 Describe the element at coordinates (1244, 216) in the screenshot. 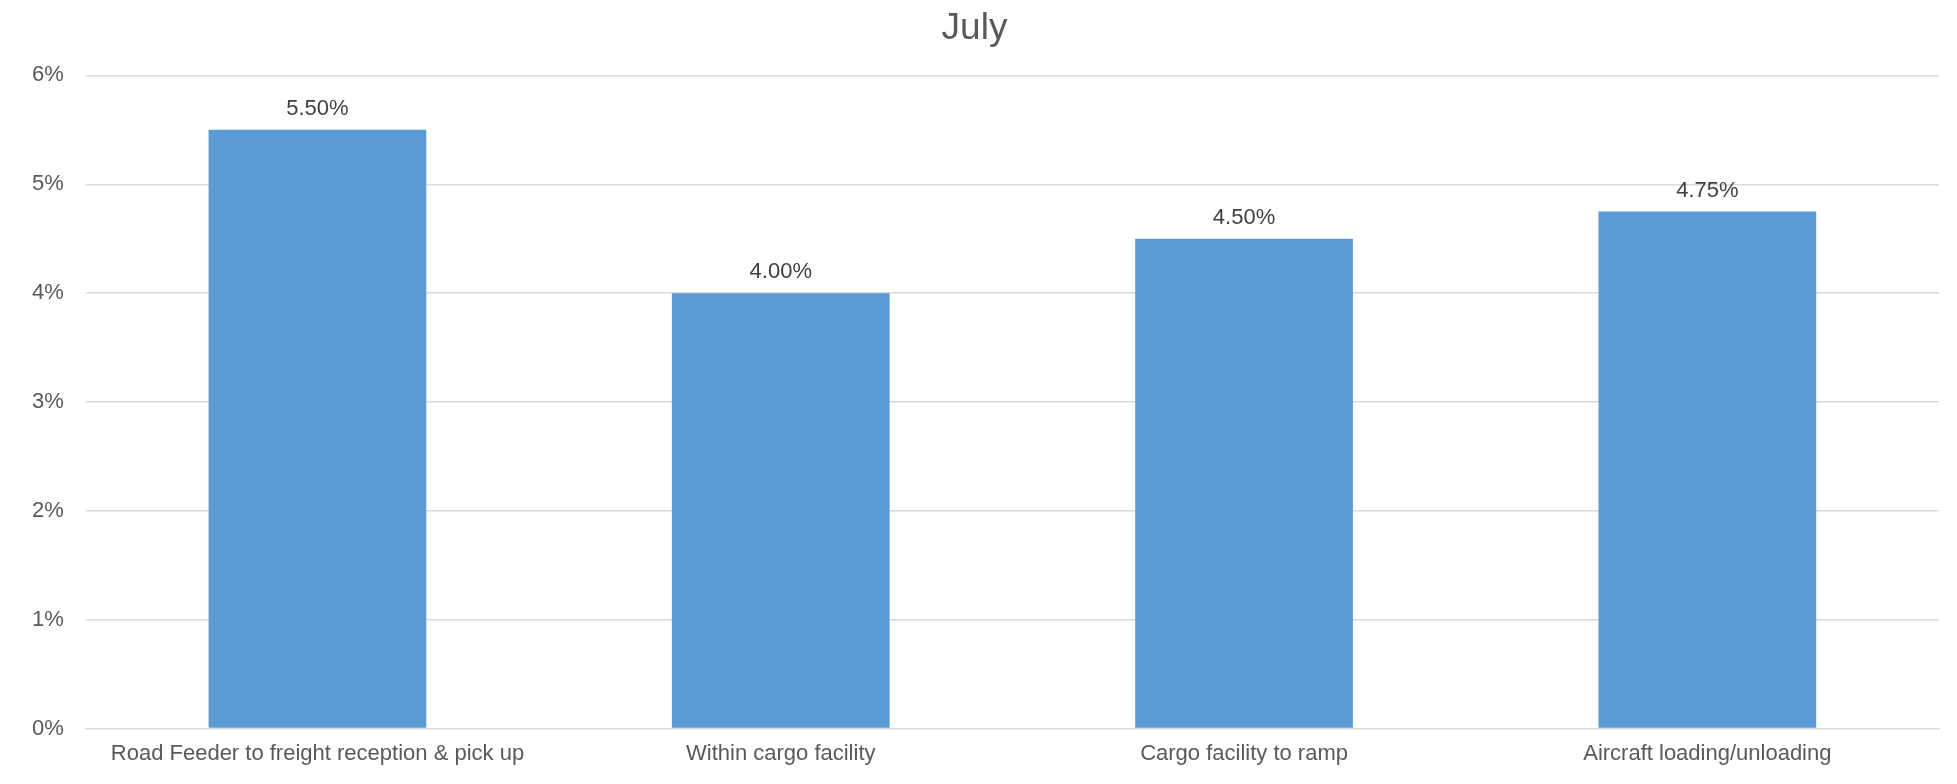

I see `data-label: 4.50%` at that location.